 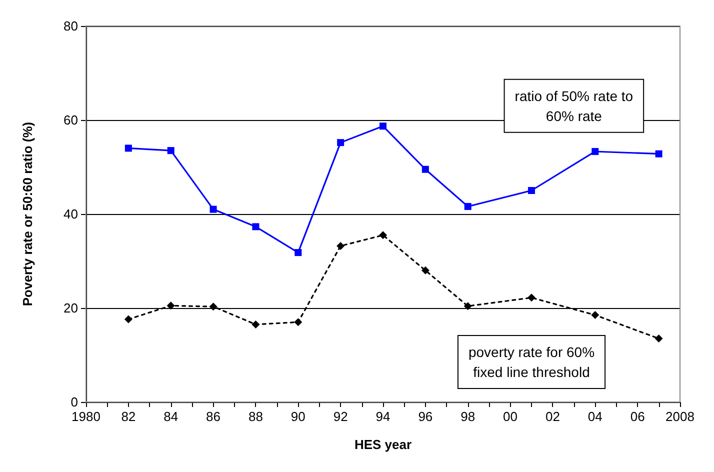 I want to click on x-tick-label: 2008, so click(x=680, y=416).